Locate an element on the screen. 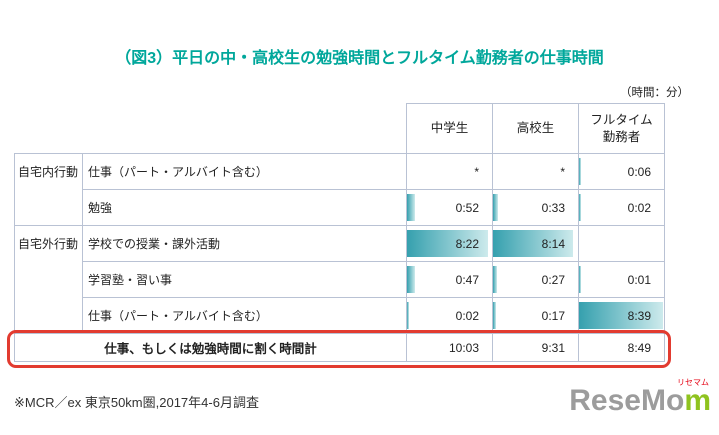  group-label-outside-home: 自宅外行動 is located at coordinates (48, 279).